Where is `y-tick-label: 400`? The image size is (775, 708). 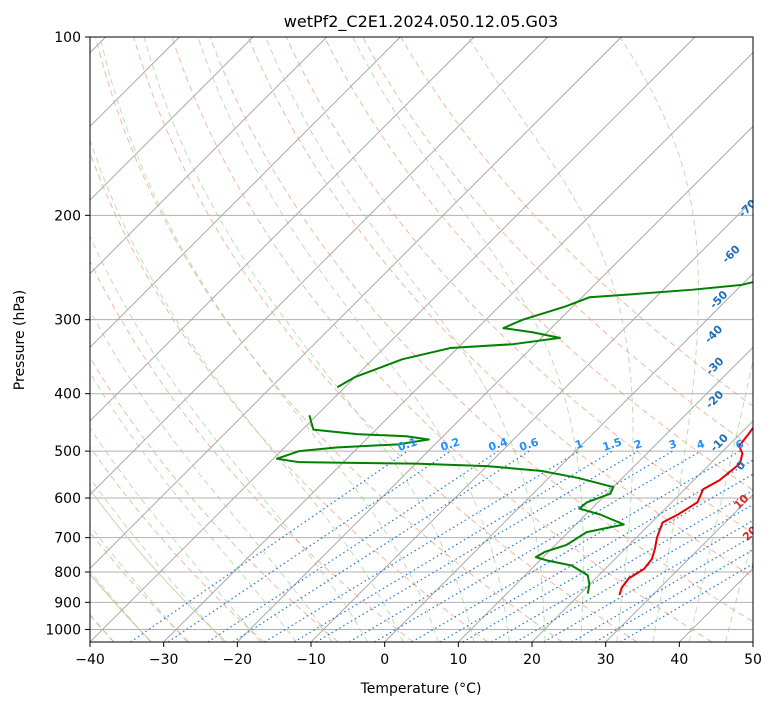 y-tick-label: 400 is located at coordinates (67, 395).